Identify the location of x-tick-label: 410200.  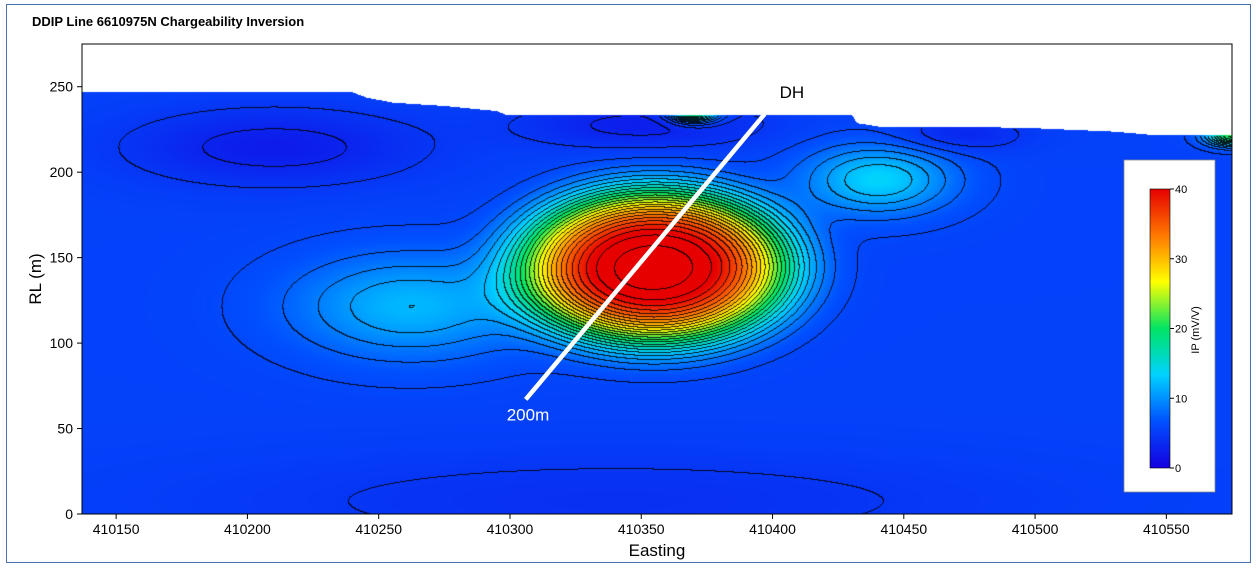
(247, 529).